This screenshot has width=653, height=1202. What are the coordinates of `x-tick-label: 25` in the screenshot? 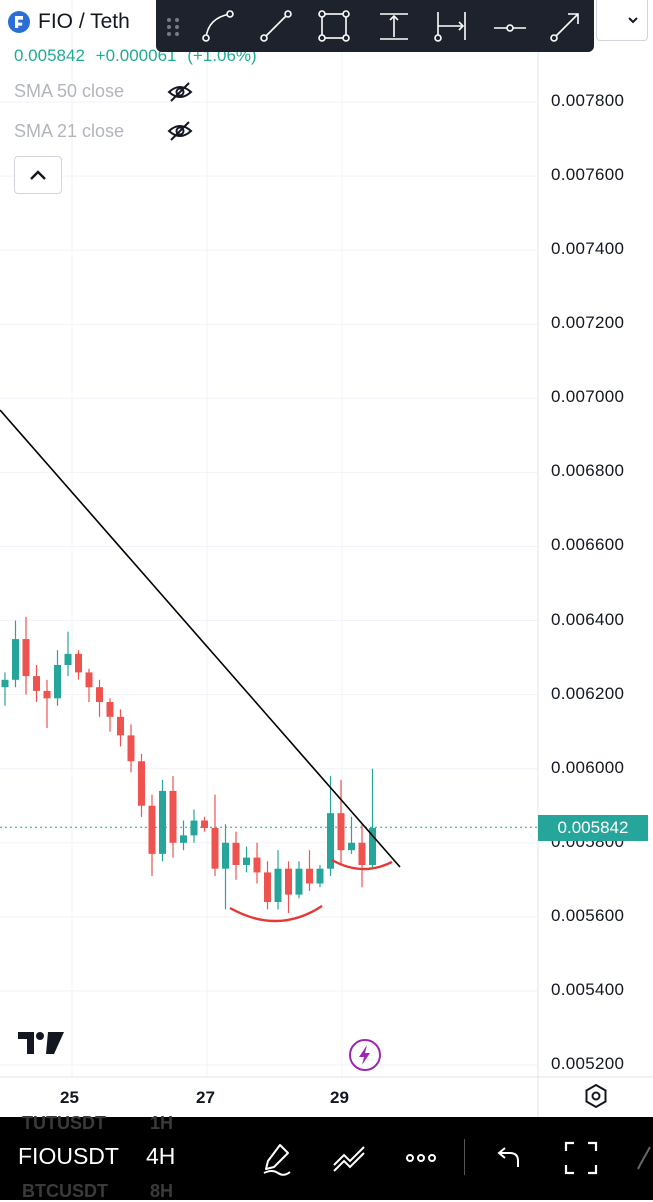 It's located at (69, 1097).